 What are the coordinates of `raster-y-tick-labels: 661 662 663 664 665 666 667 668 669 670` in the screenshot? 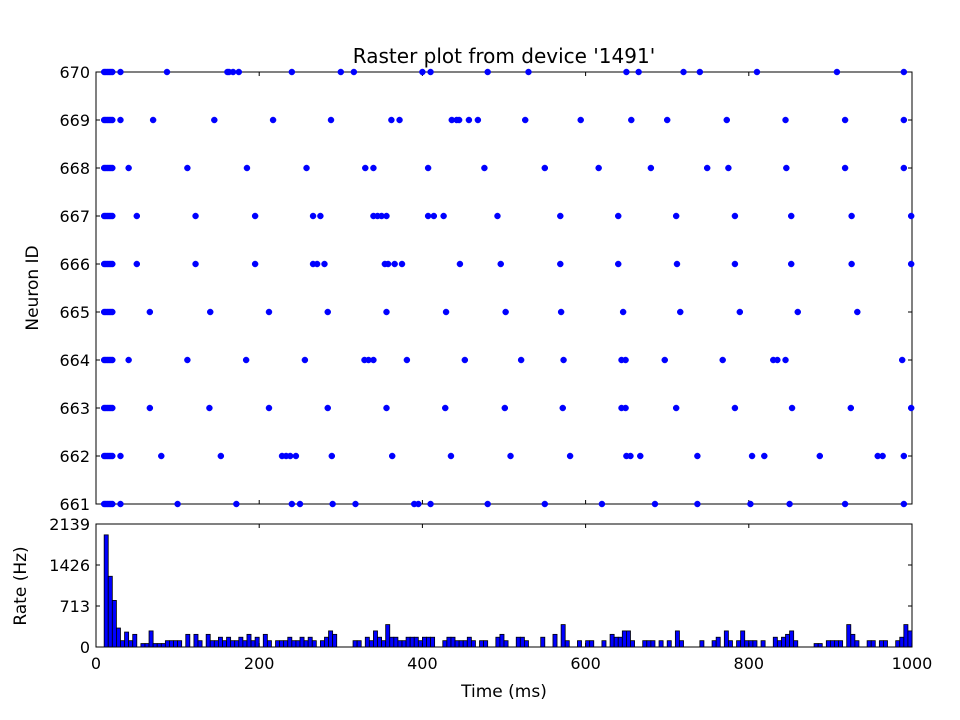 It's located at (74, 288).